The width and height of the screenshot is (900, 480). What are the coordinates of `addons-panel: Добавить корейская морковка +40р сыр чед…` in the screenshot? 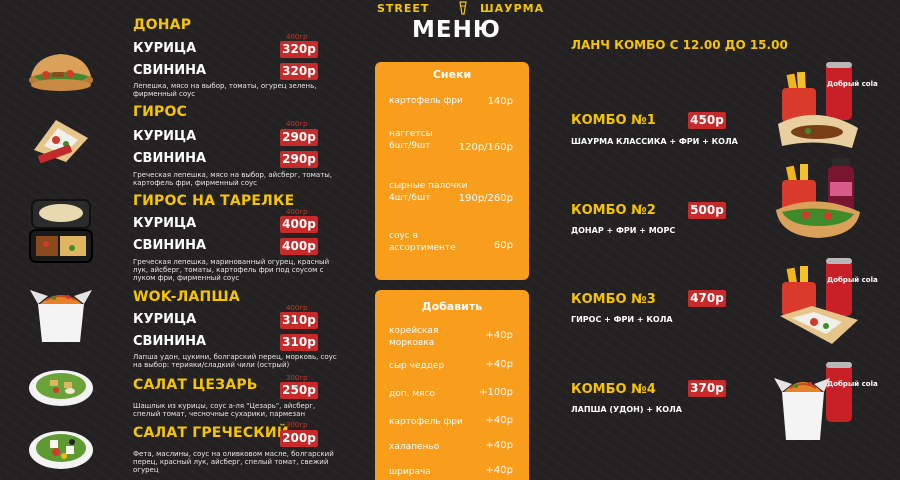 It's located at (452, 385).